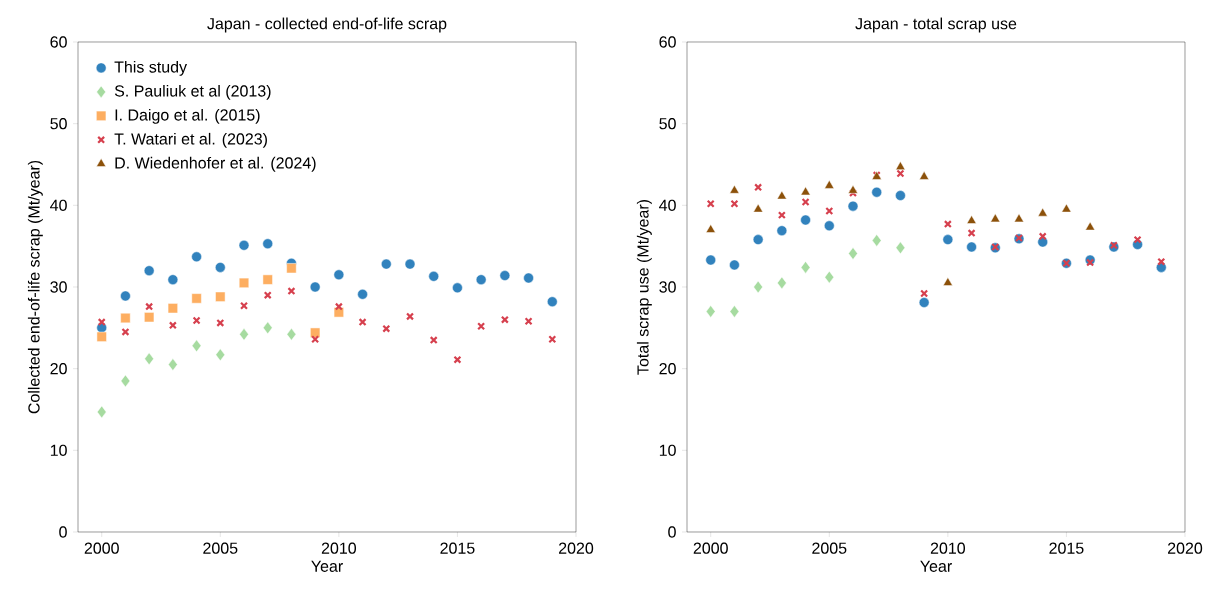 This screenshot has height=589, width=1208. I want to click on y-tick-label: 40, so click(58, 205).